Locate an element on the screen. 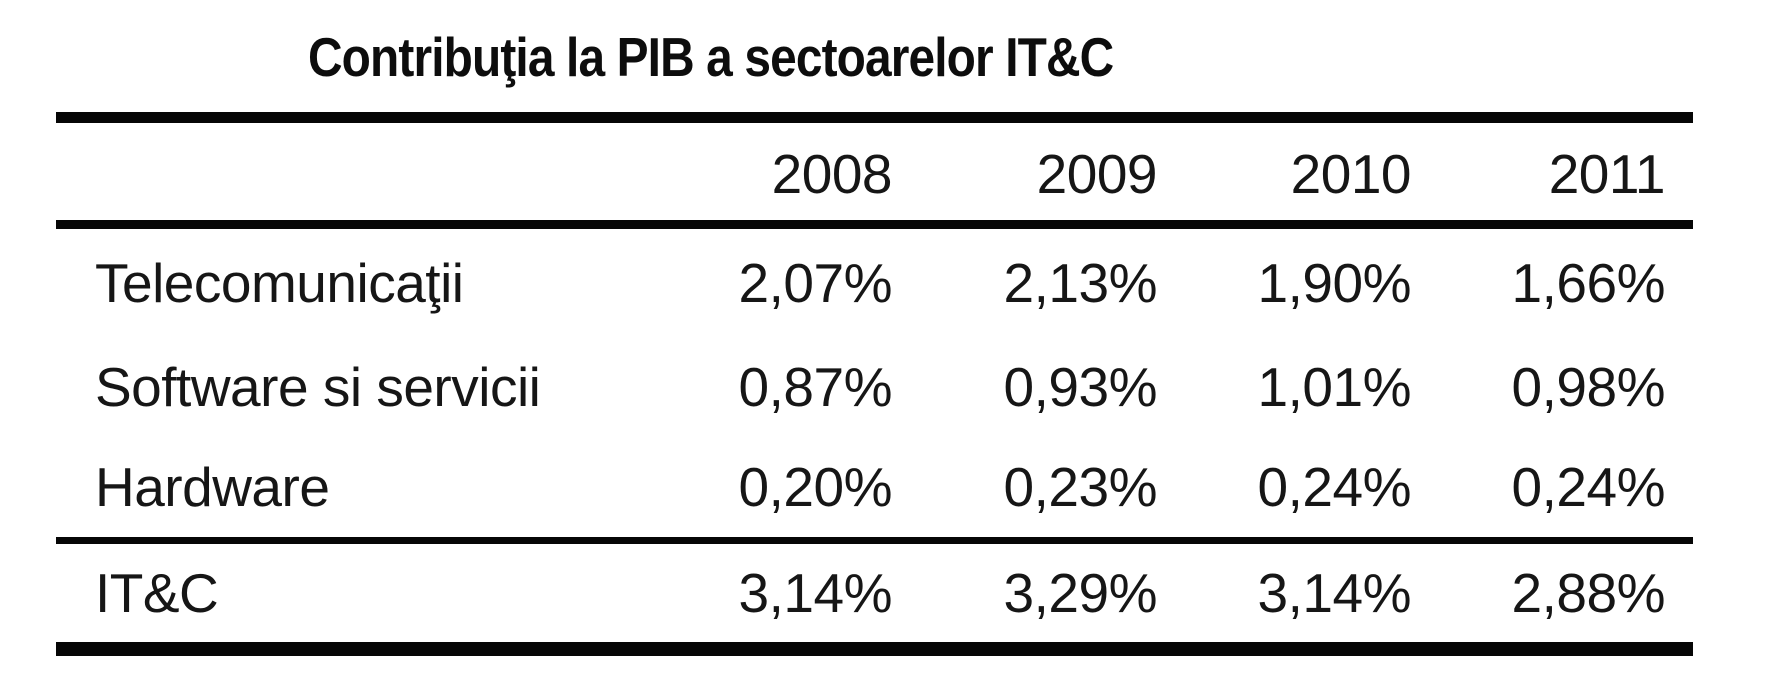 The width and height of the screenshot is (1766, 700). value-cell: 2,07% is located at coordinates (815, 283).